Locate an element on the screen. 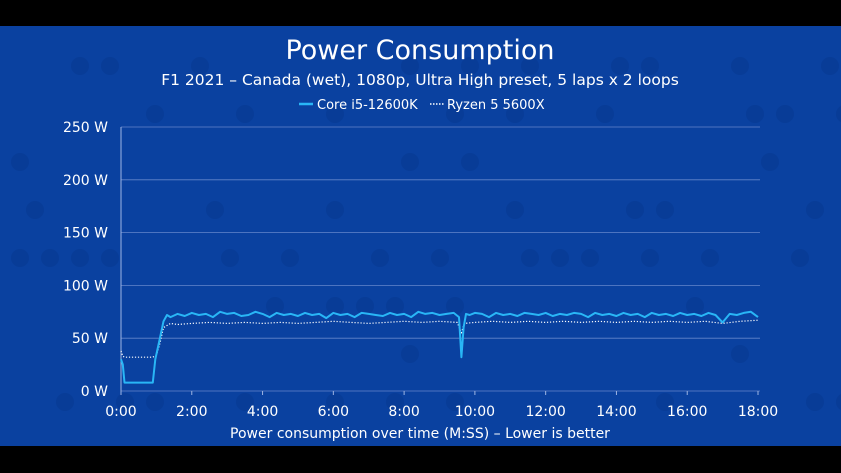 The image size is (841, 473). legend-label-i5: Core i5-12600K is located at coordinates (367, 105).